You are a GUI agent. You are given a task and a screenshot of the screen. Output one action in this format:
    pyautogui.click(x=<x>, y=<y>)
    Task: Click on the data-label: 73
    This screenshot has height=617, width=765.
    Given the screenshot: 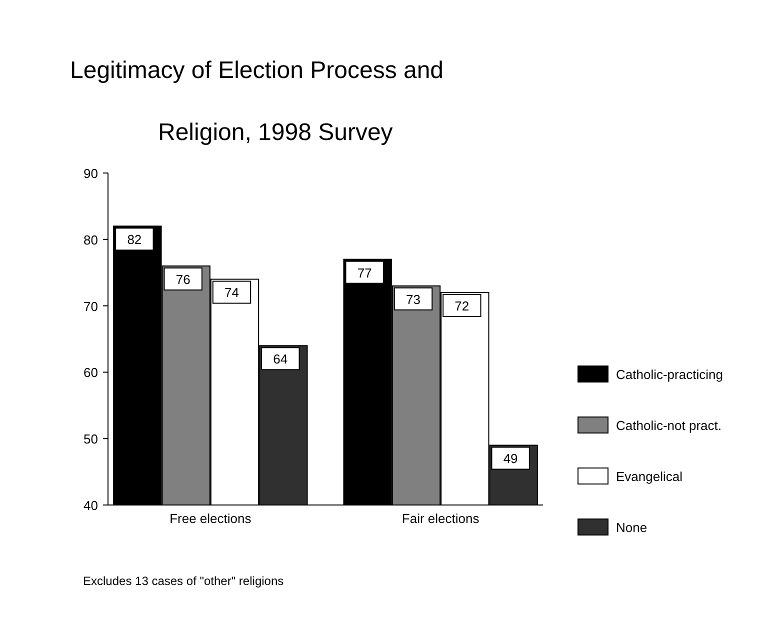 What is the action you would take?
    pyautogui.click(x=413, y=299)
    